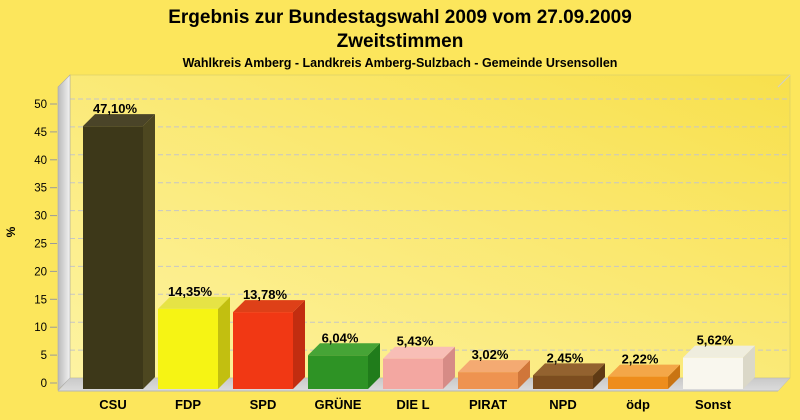 The height and width of the screenshot is (420, 800). What do you see at coordinates (40, 217) in the screenshot?
I see `y-tick-label: 30` at bounding box center [40, 217].